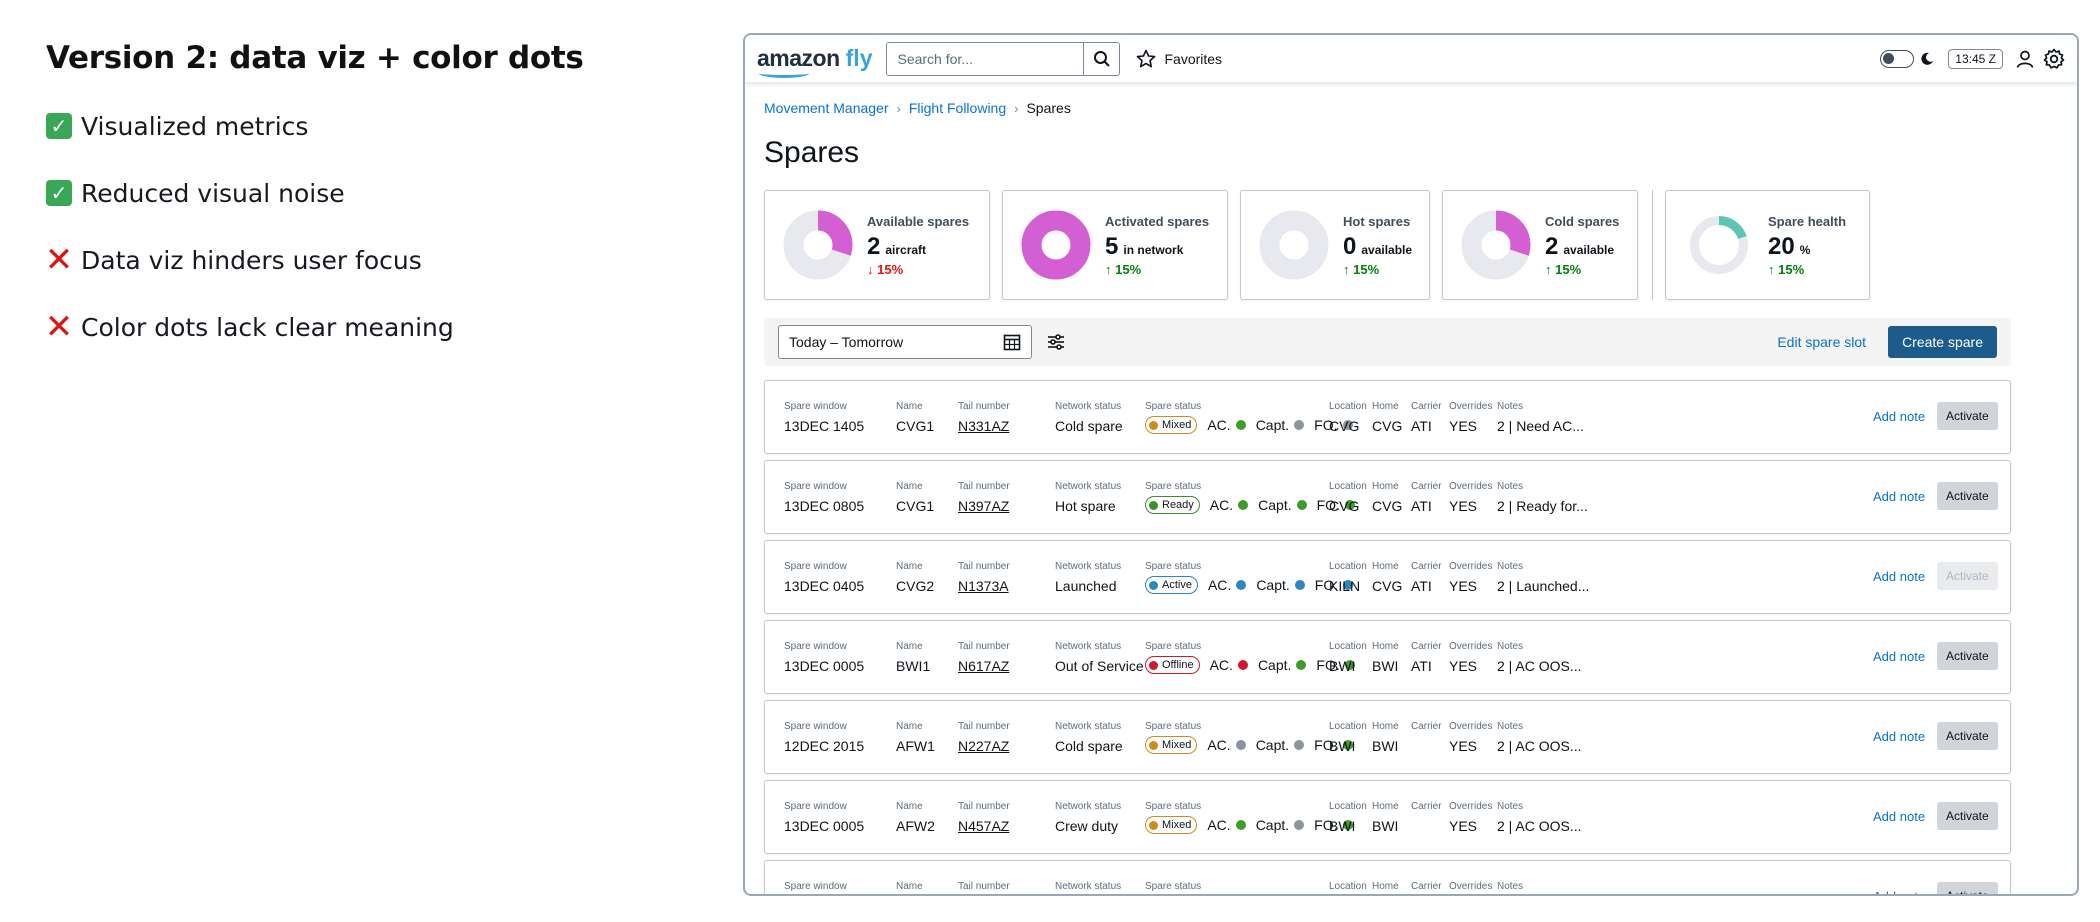 The image size is (2100, 922). What do you see at coordinates (984, 826) in the screenshot?
I see `tail-number-link: N457AZ` at bounding box center [984, 826].